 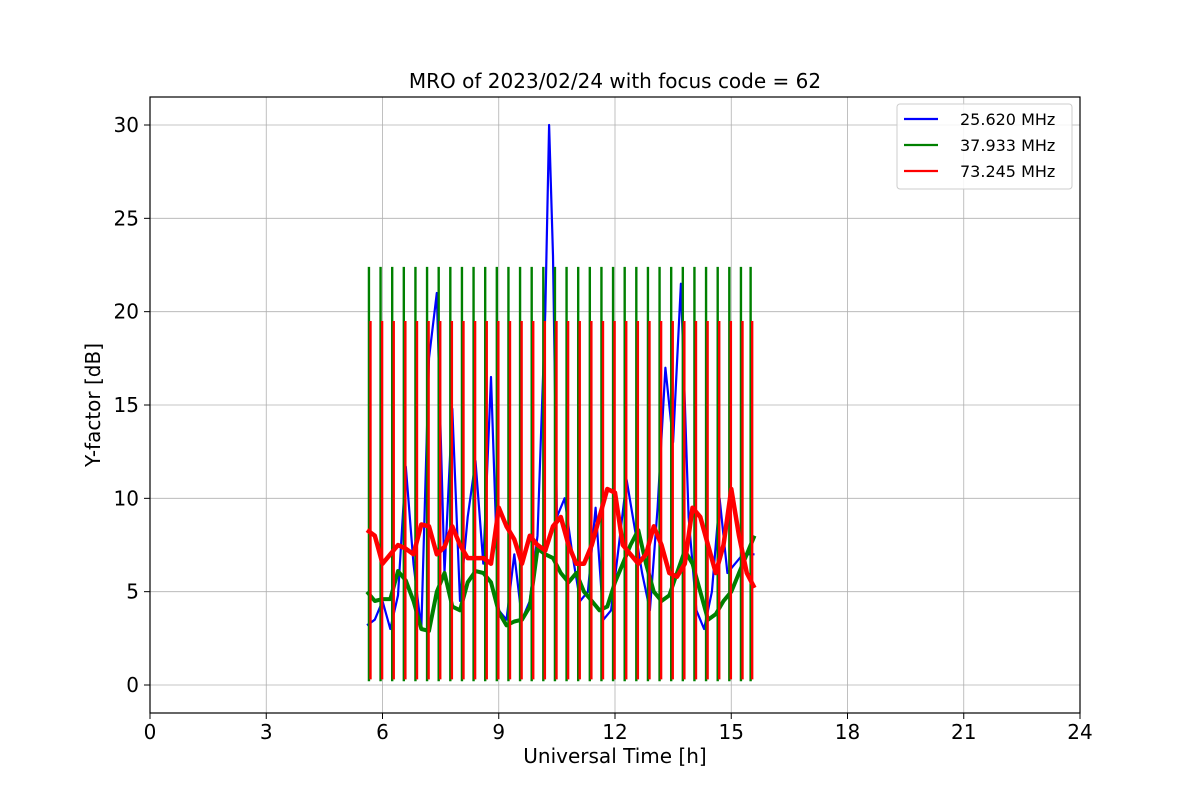 What do you see at coordinates (126, 405) in the screenshot?
I see `y-tick-label: 15` at bounding box center [126, 405].